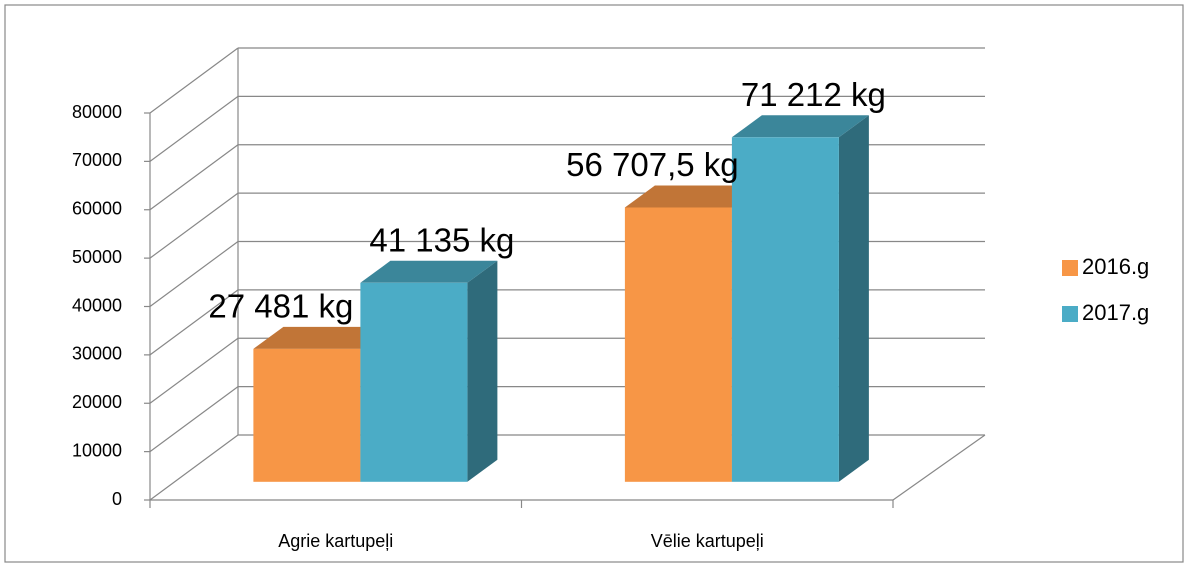 The width and height of the screenshot is (1189, 567). Describe the element at coordinates (97, 354) in the screenshot. I see `y-tick-label: 30000` at that location.